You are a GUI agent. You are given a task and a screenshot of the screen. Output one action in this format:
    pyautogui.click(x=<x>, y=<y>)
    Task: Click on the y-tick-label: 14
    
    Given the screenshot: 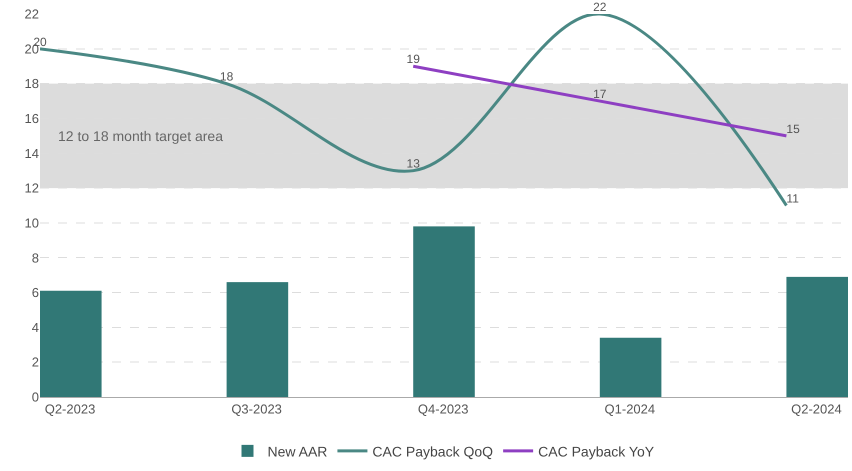 What is the action you would take?
    pyautogui.click(x=31, y=153)
    